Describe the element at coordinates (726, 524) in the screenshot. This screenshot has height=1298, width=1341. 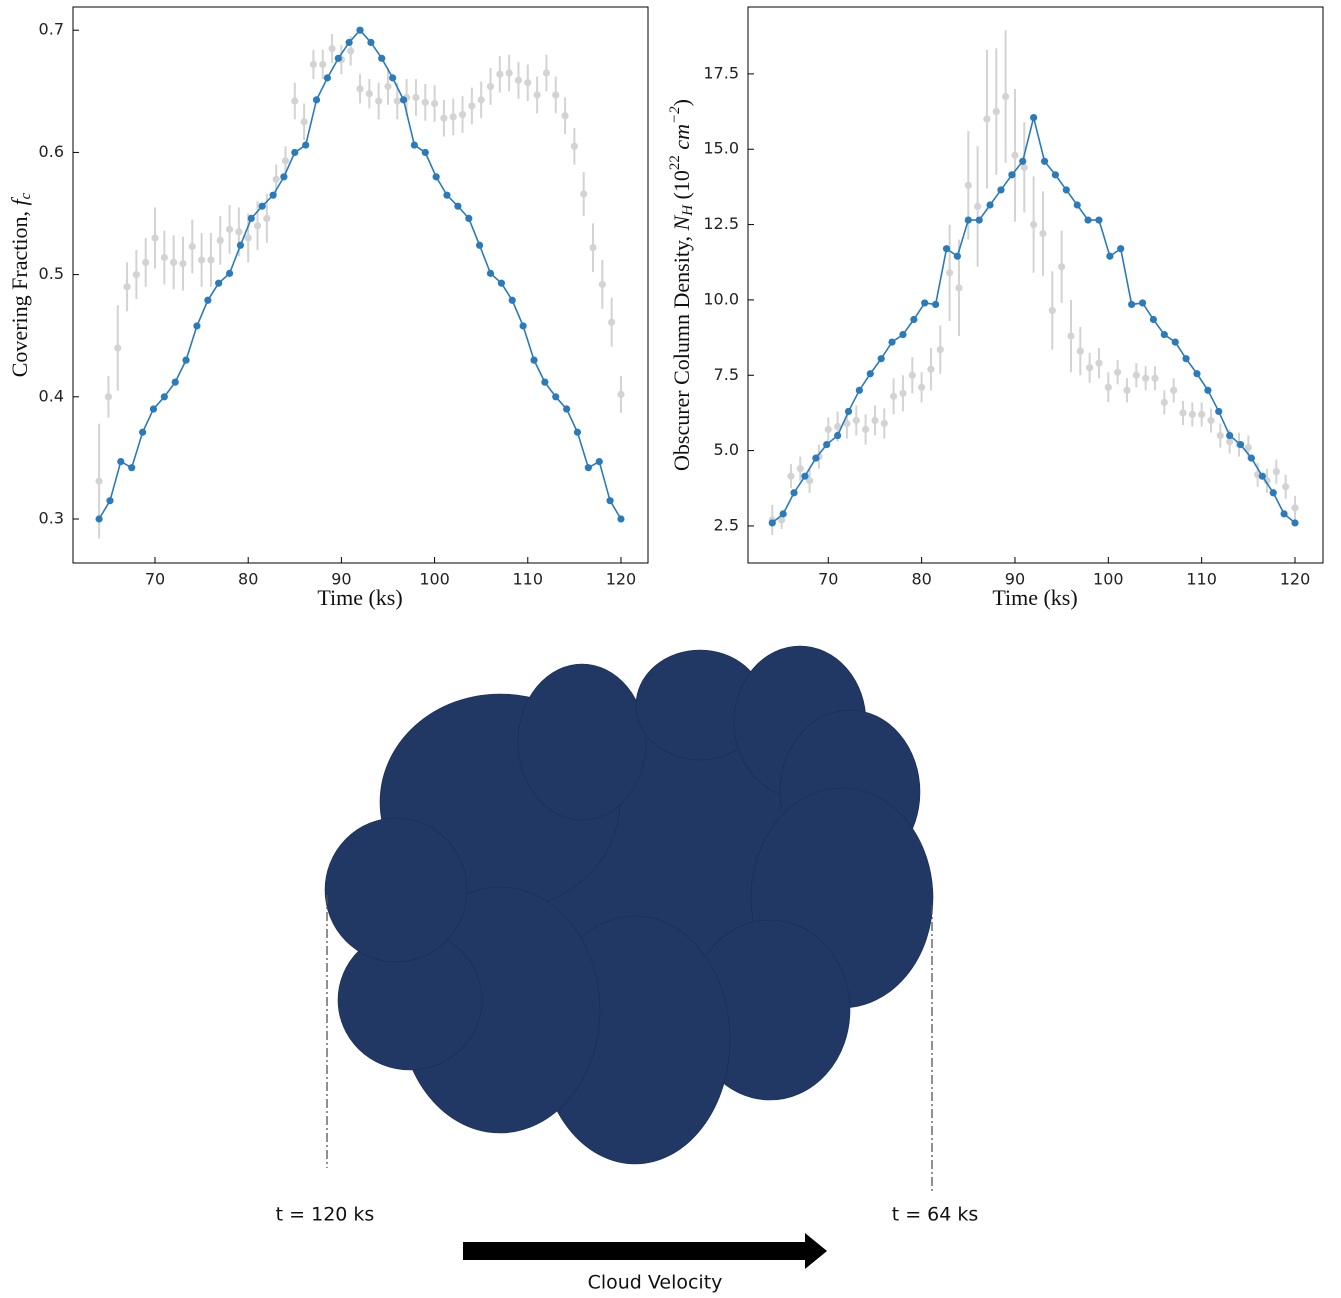
I see `y-tick-label: 2.5` at that location.